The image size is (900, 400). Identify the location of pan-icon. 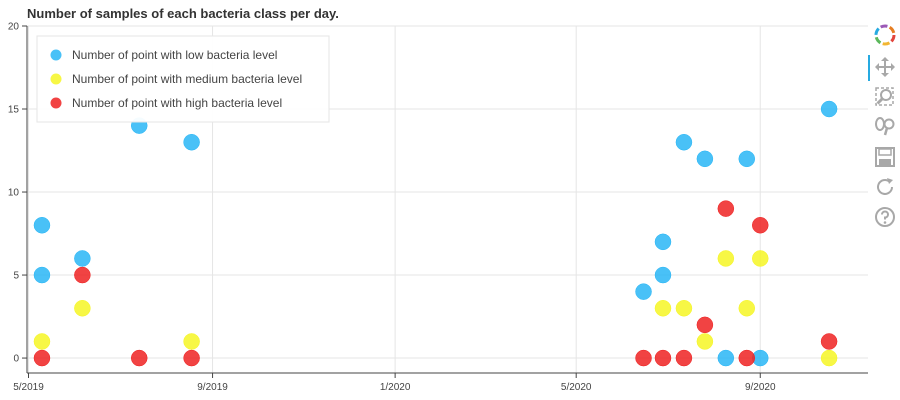
(885, 67).